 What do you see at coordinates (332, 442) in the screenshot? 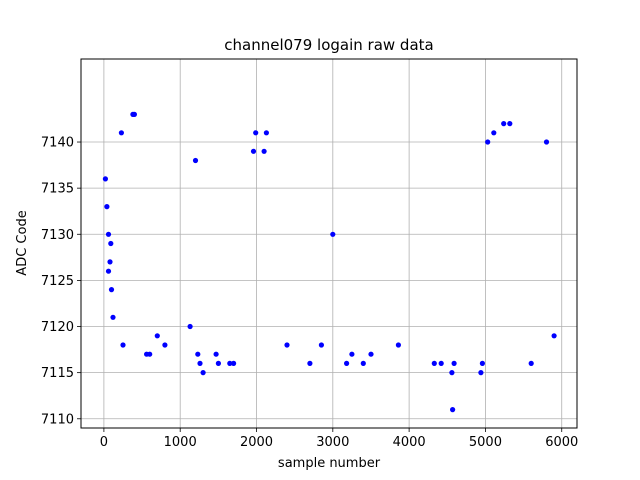
I see `x-tick-label: 3000` at bounding box center [332, 442].